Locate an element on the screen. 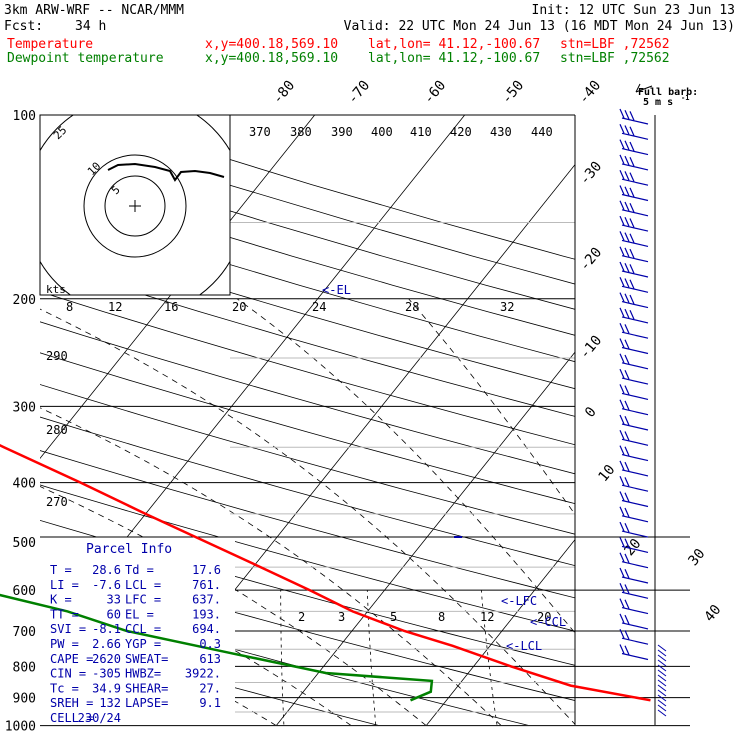  parcel-row-4-col-2: CCL = is located at coordinates (143, 629).